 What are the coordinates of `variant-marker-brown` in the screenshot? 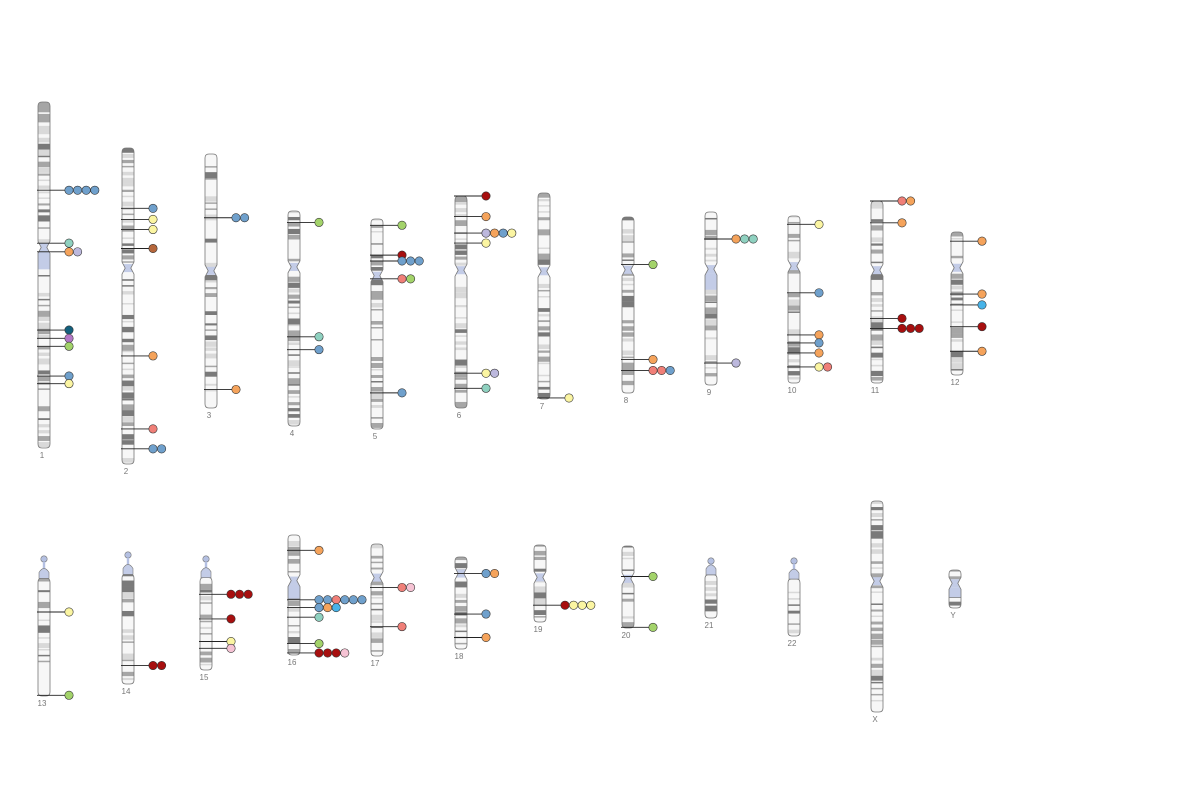 It's located at (153, 248).